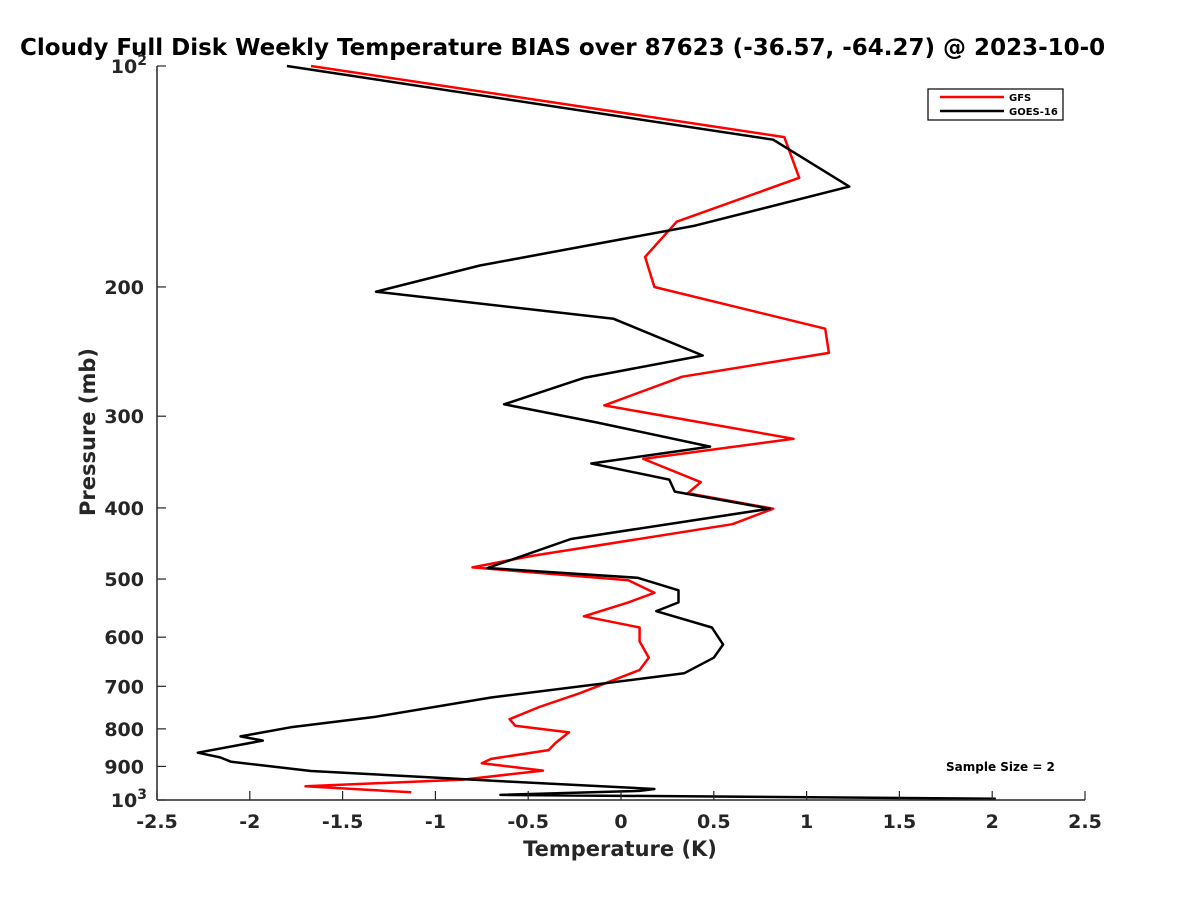 This screenshot has width=1200, height=900. Describe the element at coordinates (142, 61) in the screenshot. I see `y-tick-exponent: 2` at that location.